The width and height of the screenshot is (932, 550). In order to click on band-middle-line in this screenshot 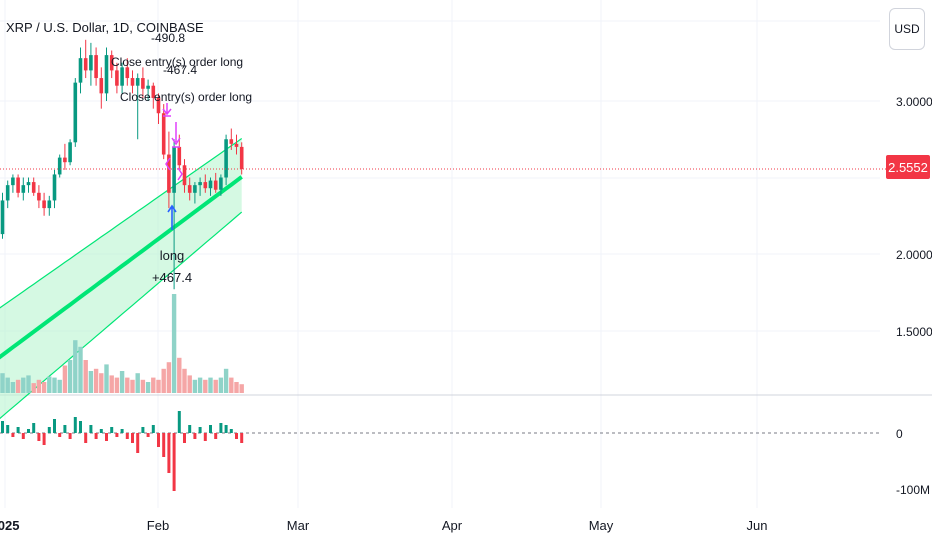, I will do `click(121, 267)`.